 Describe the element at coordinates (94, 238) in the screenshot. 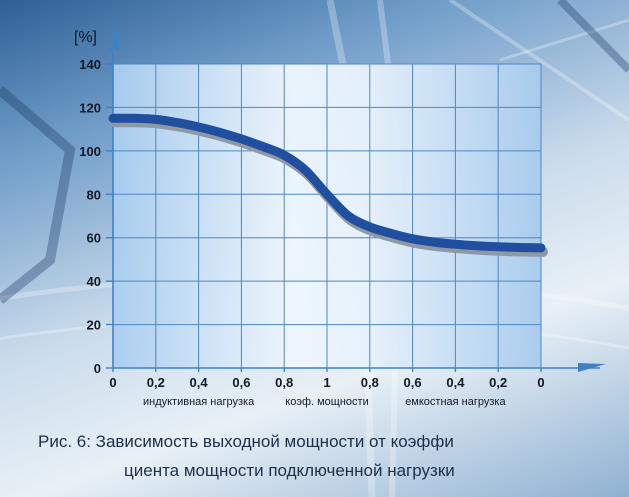

I see `y-tick-label: 60` at that location.